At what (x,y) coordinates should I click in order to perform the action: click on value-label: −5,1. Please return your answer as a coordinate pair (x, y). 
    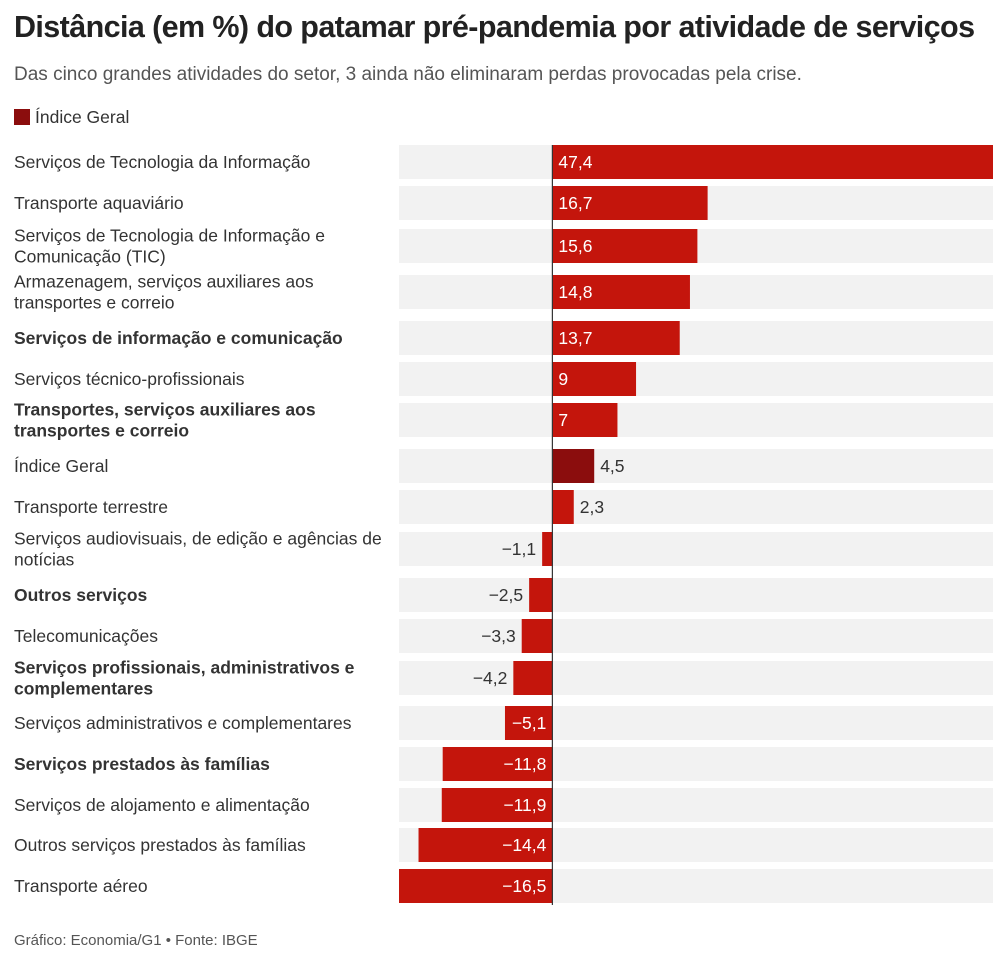
    Looking at the image, I should click on (529, 723).